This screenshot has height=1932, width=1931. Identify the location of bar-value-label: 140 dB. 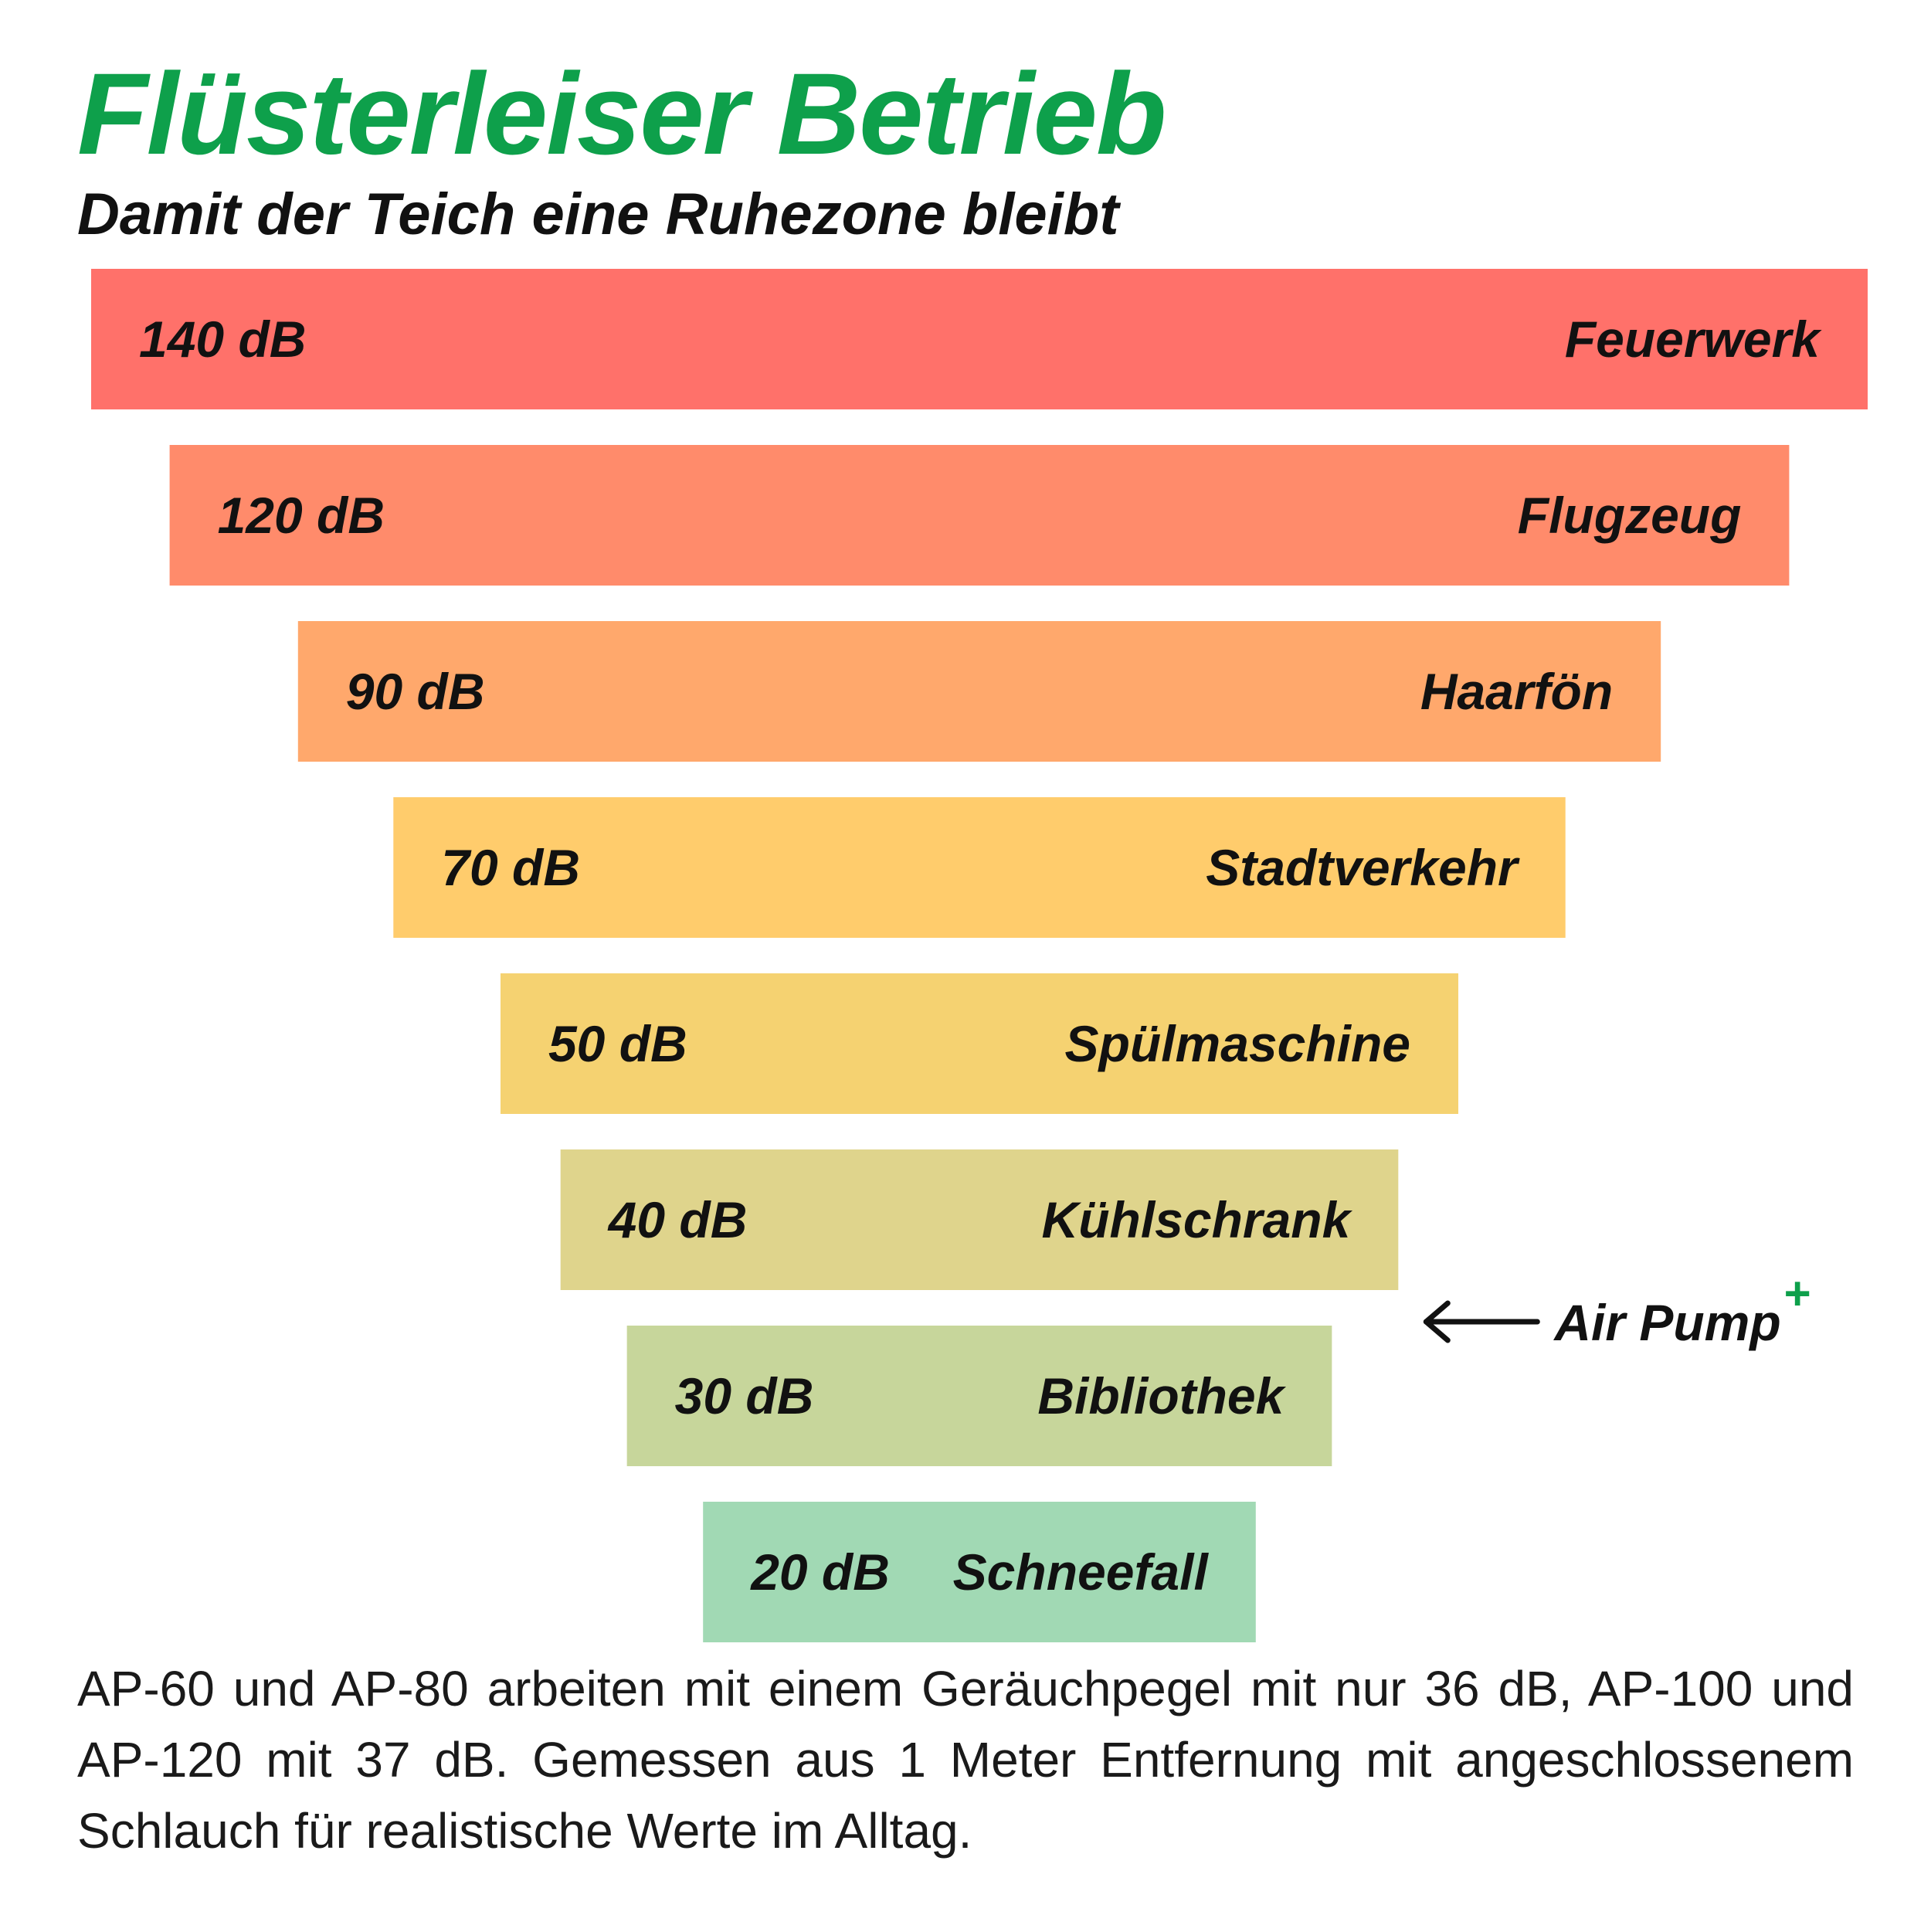
(222, 340).